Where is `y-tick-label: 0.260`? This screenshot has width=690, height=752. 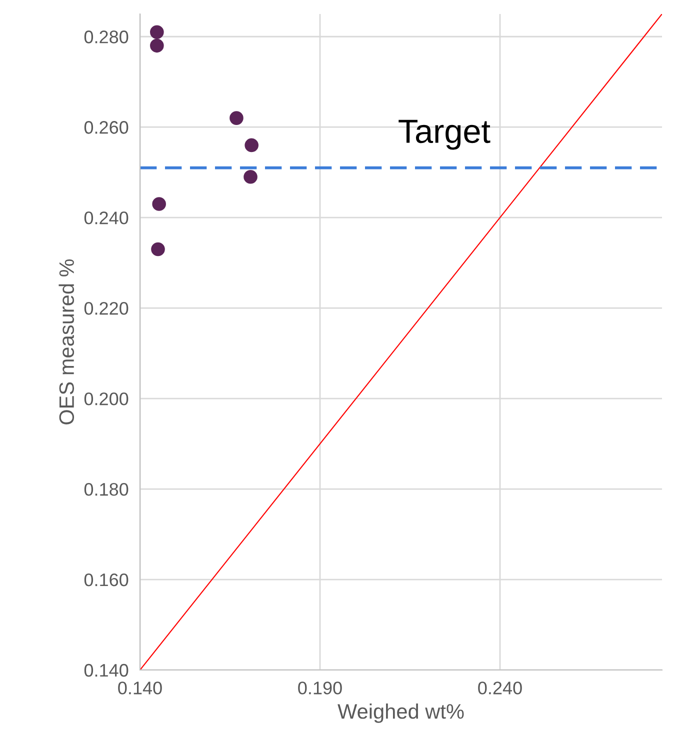 y-tick-label: 0.260 is located at coordinates (106, 127).